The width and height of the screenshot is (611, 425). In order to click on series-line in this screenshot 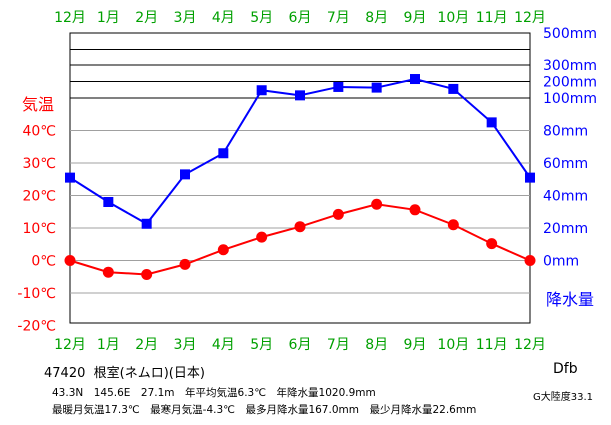, I will do `click(300, 239)`.